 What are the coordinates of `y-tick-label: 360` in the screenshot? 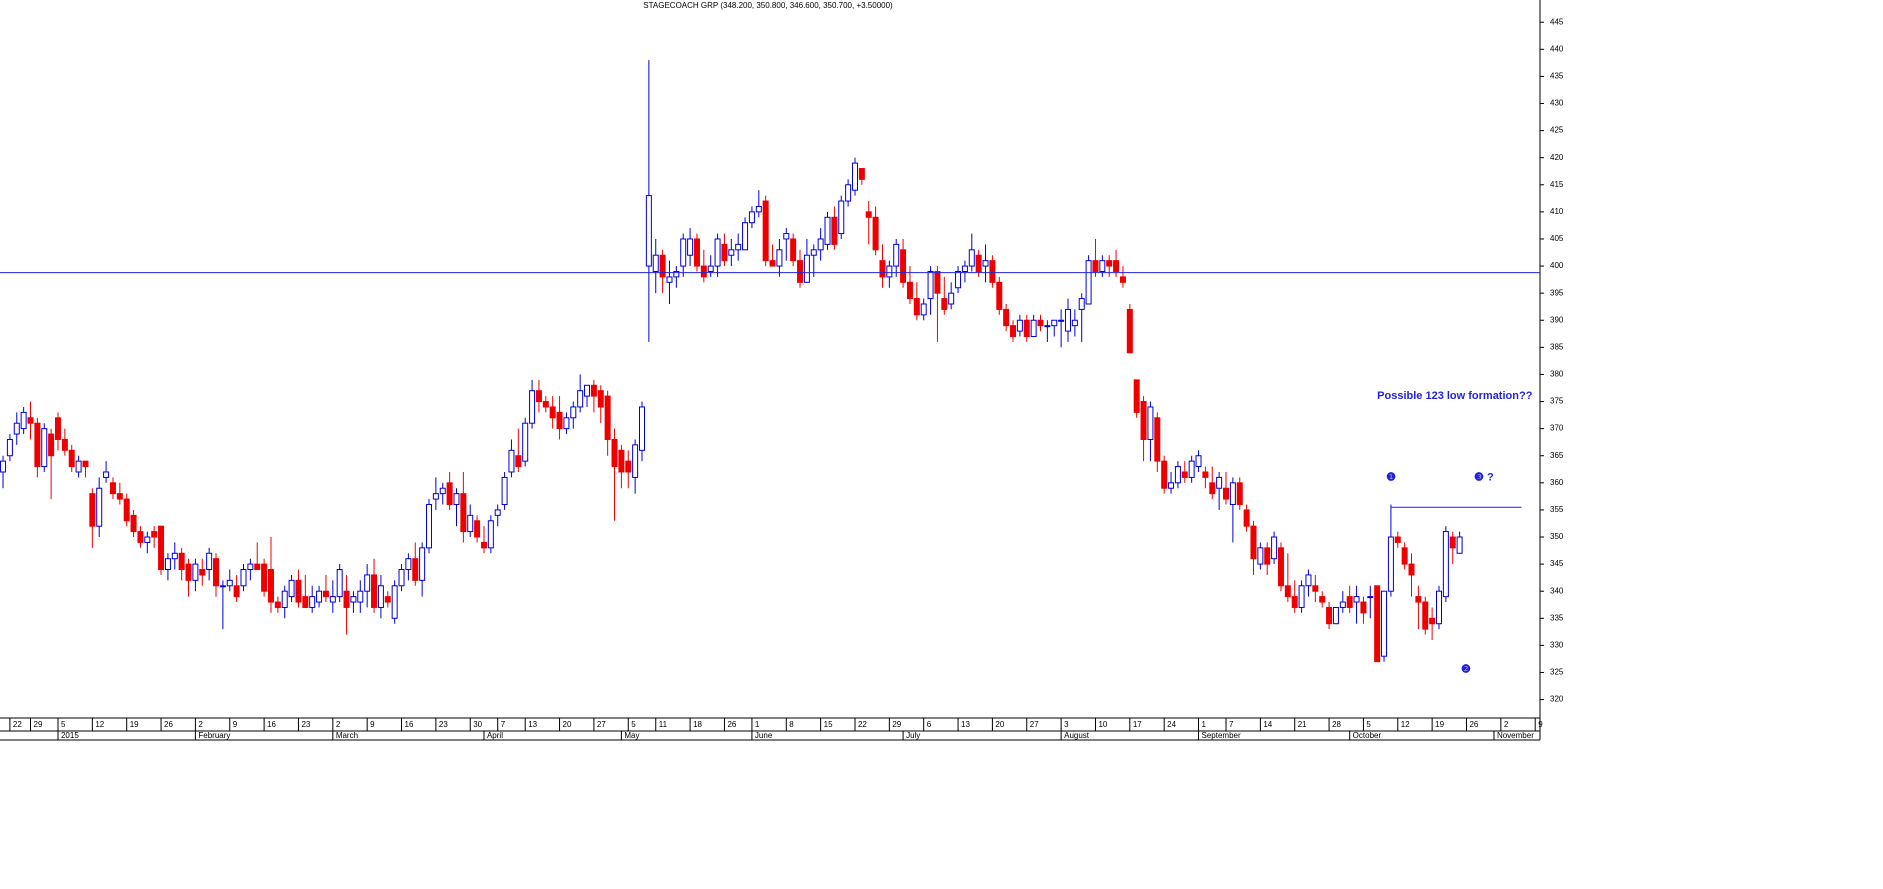 It's located at (1557, 482).